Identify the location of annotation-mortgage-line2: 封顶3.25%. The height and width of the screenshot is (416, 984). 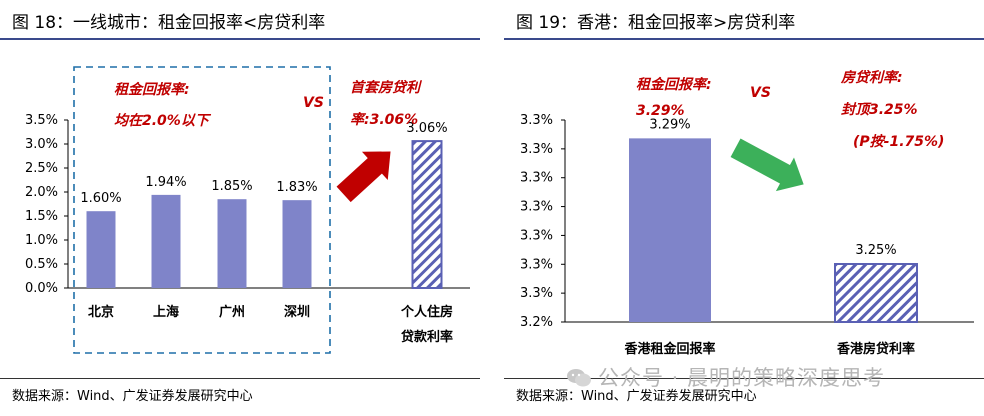
(879, 109).